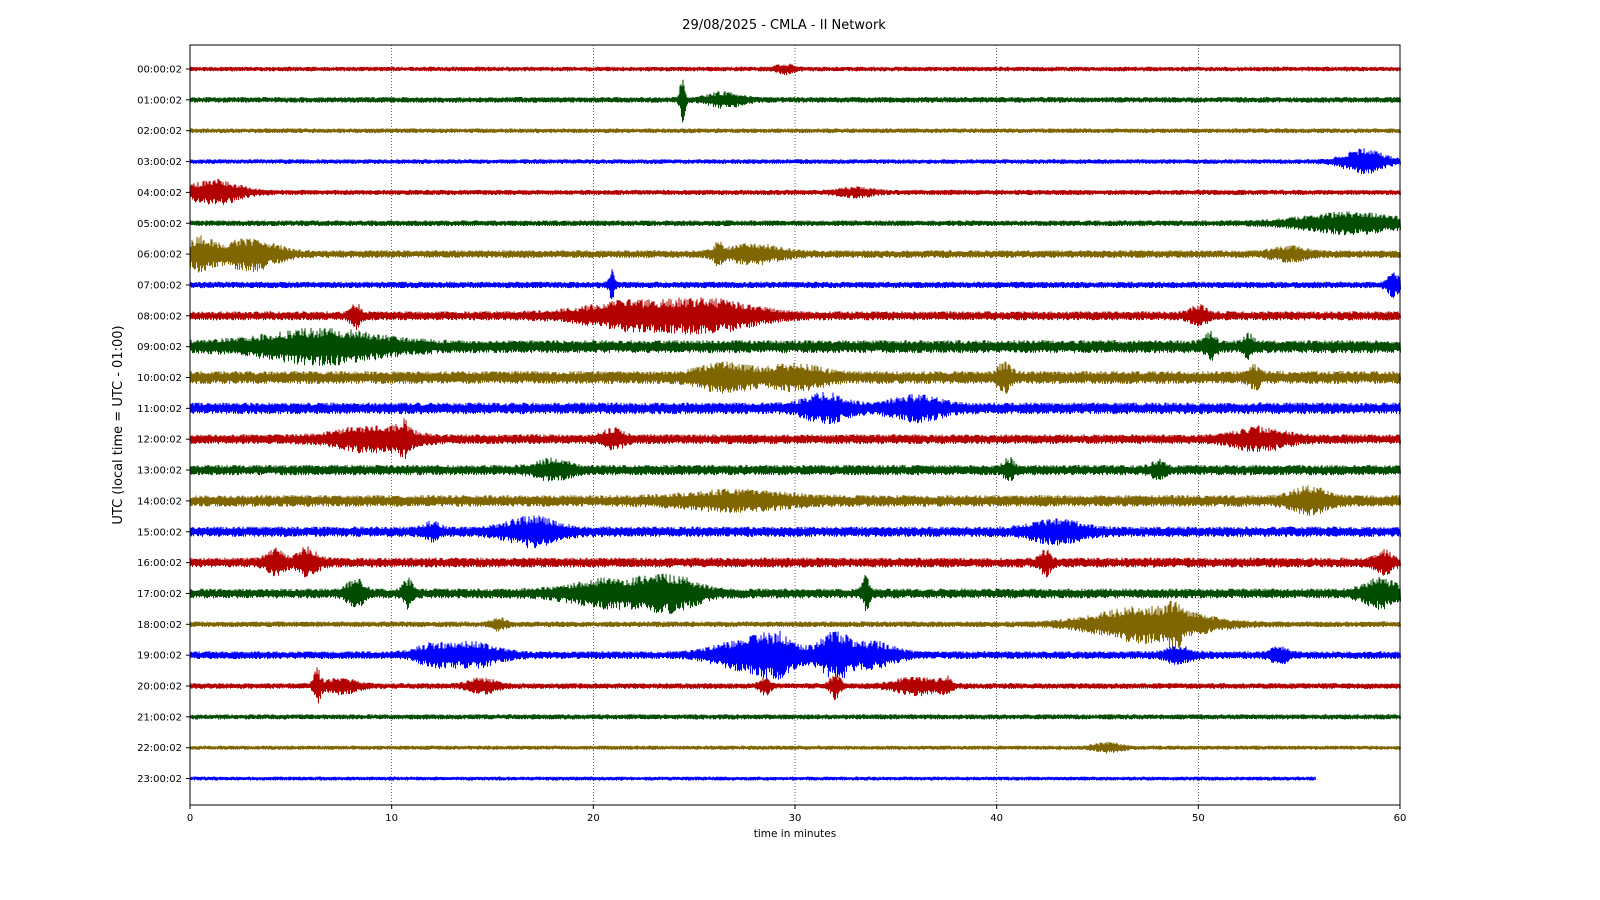 The width and height of the screenshot is (1600, 900). What do you see at coordinates (159, 131) in the screenshot?
I see `y-tick-label-2: 02:00:02` at bounding box center [159, 131].